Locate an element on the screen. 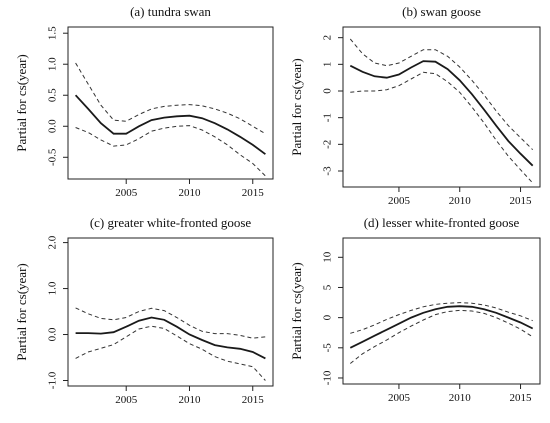 This screenshot has width=550, height=423. y-tick-label: -5 is located at coordinates (328, 348).